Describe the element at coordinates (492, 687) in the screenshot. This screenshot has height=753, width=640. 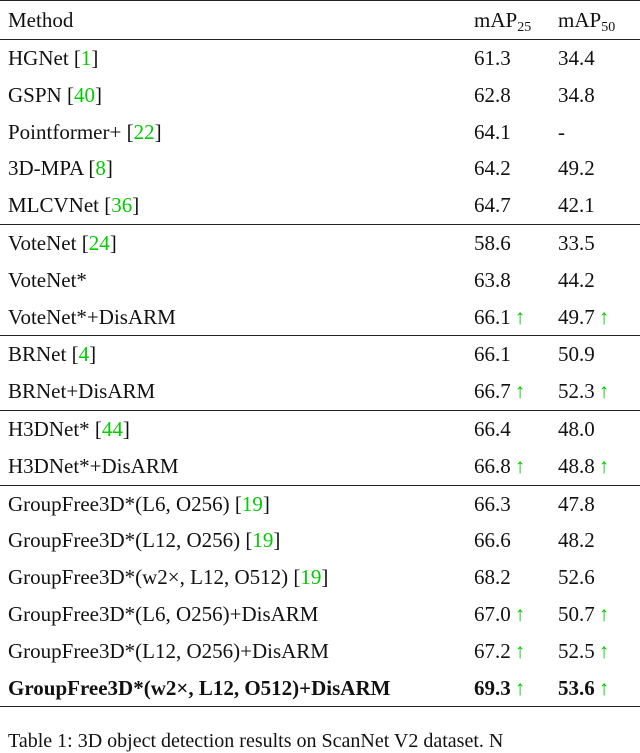
I see `map25-value: 69.3` at that location.